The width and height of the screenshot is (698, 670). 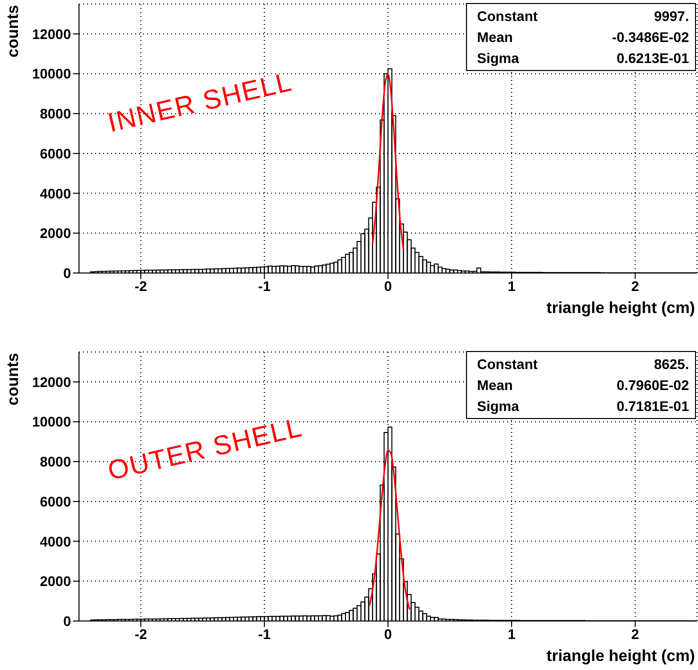 I want to click on annotation: 0.7960E-02, so click(x=652, y=385).